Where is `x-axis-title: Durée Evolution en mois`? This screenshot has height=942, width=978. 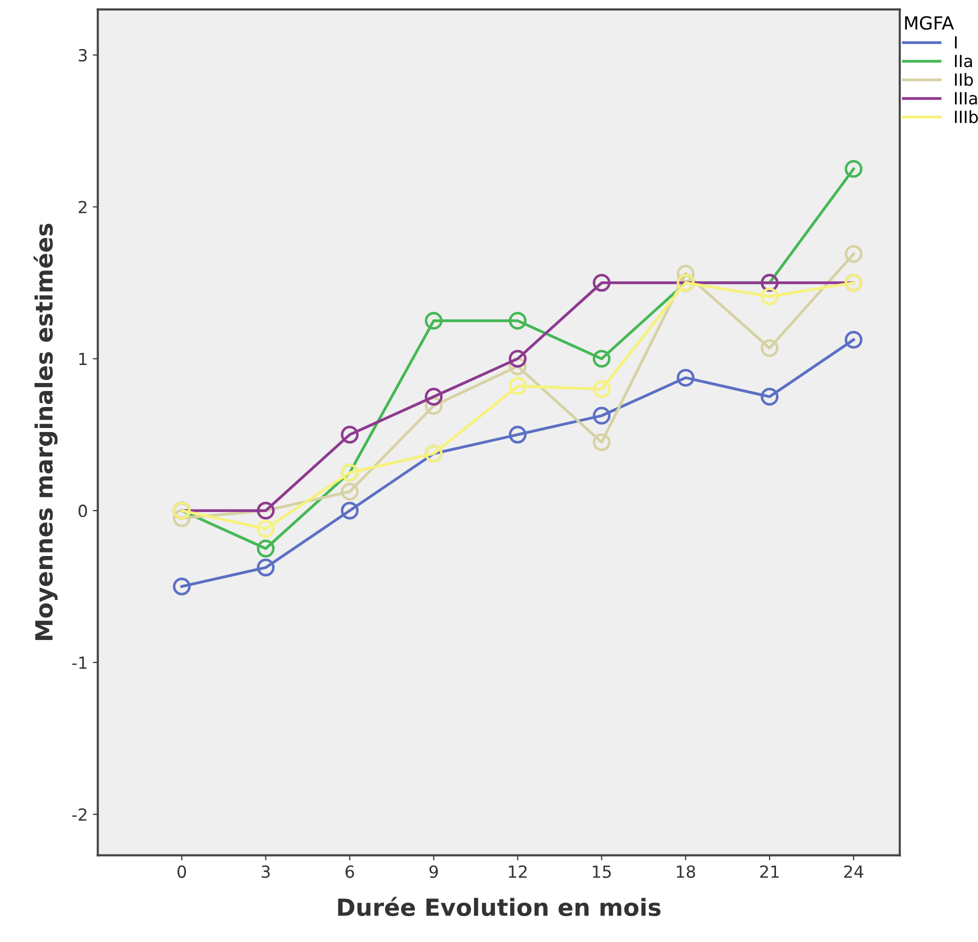 x-axis-title: Durée Evolution en mois is located at coordinates (499, 906).